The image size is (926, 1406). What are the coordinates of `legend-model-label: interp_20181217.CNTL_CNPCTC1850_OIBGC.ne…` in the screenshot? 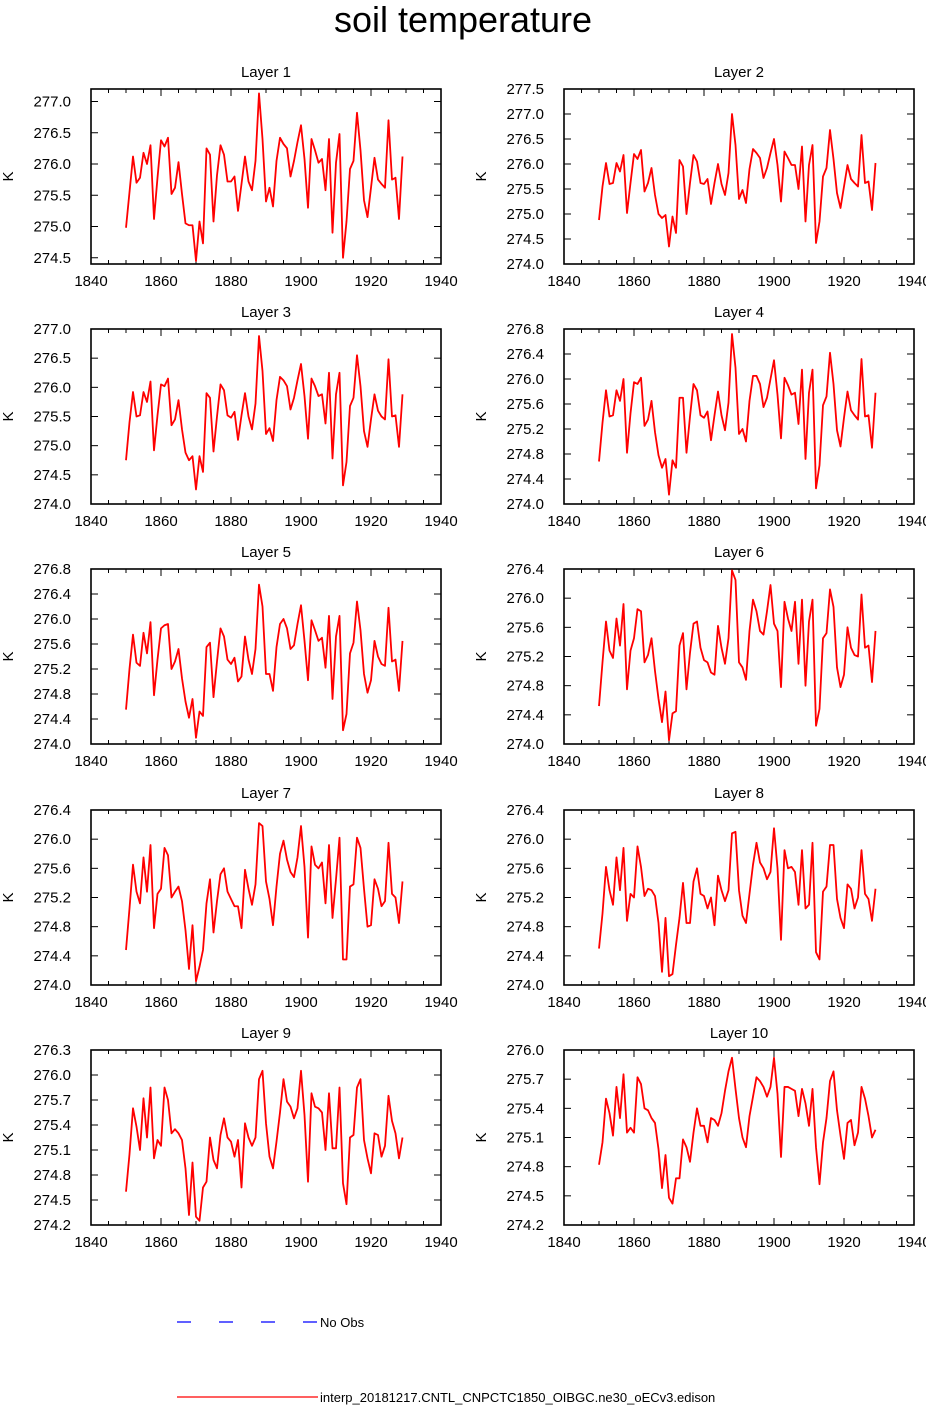 It's located at (517, 1397).